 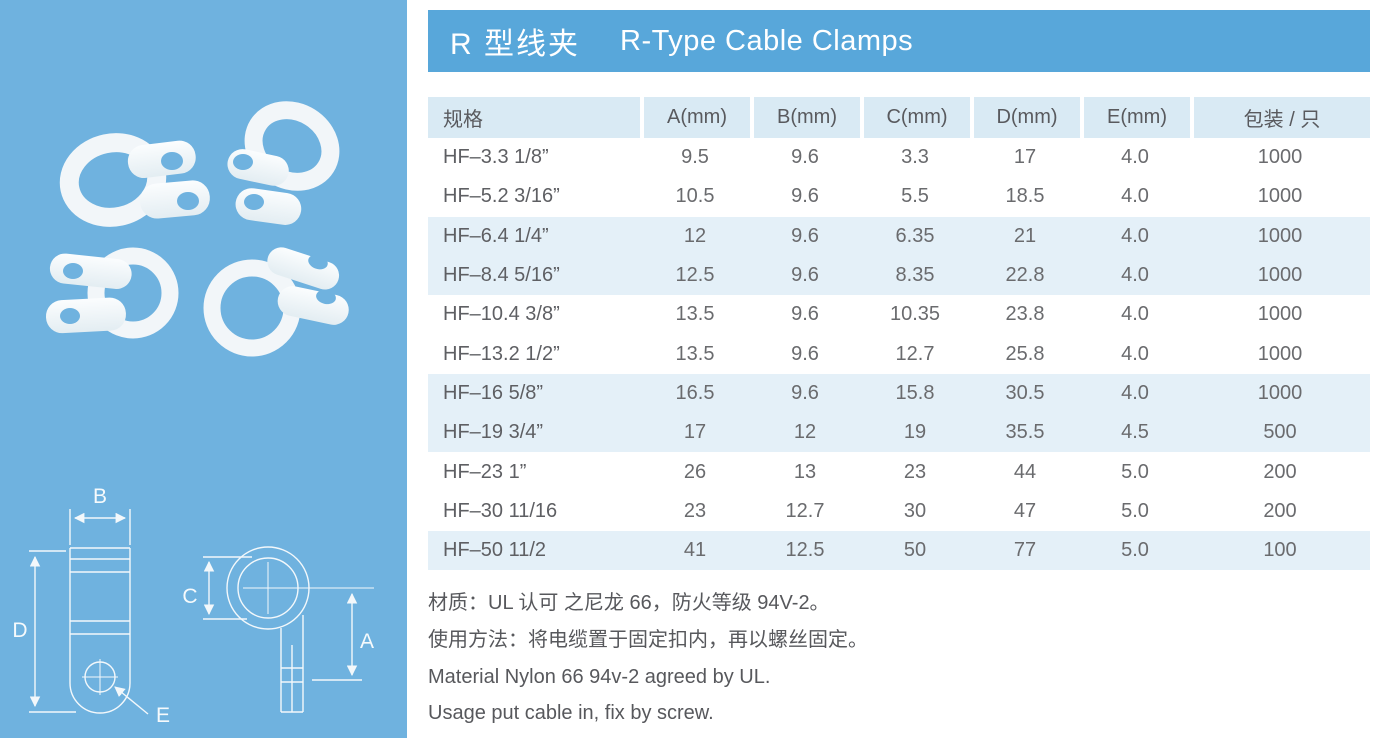 I want to click on value-cell: 10.35, so click(x=915, y=314).